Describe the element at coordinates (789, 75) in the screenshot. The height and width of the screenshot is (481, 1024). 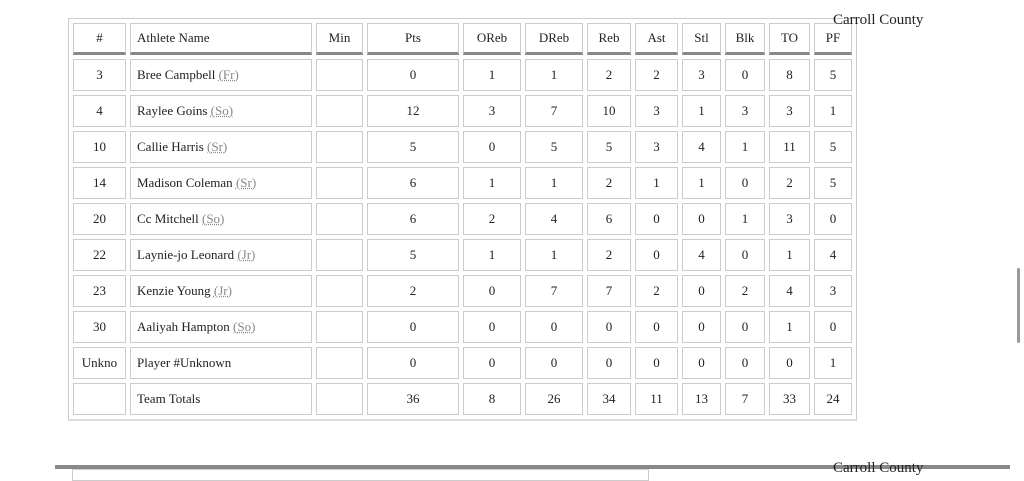
I see `cell: 8` at that location.